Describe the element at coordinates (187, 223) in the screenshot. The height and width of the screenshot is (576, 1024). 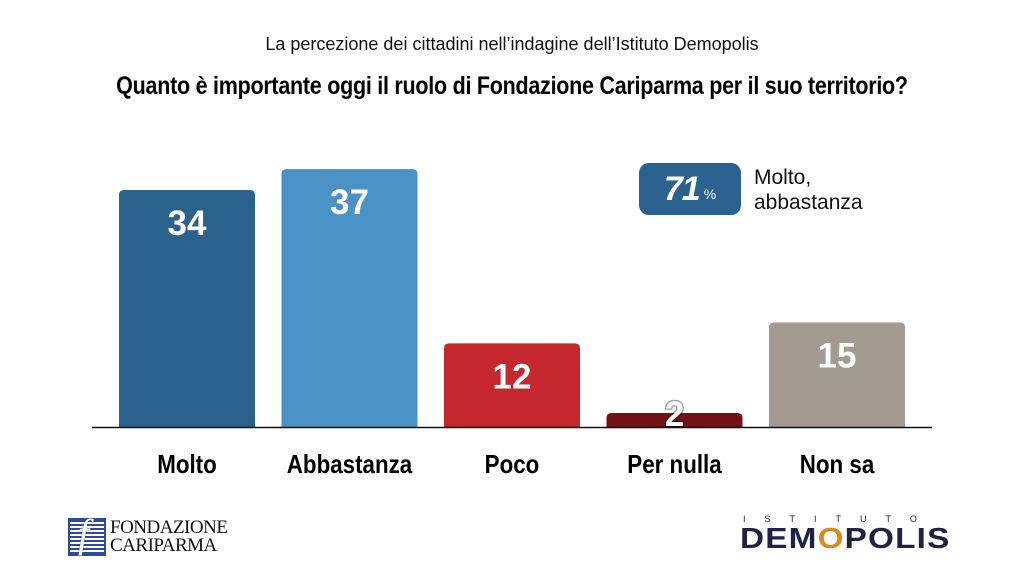
I see `bar-value-label: 34` at that location.